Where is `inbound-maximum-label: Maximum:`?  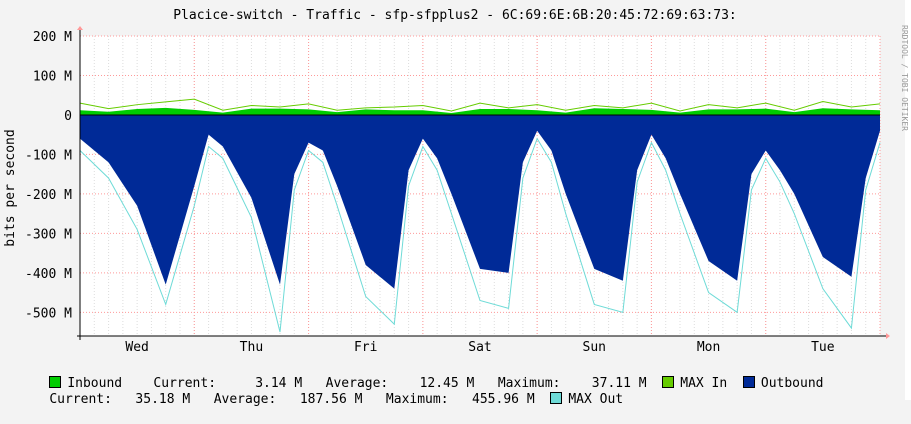 inbound-maximum-label: Maximum: is located at coordinates (529, 383).